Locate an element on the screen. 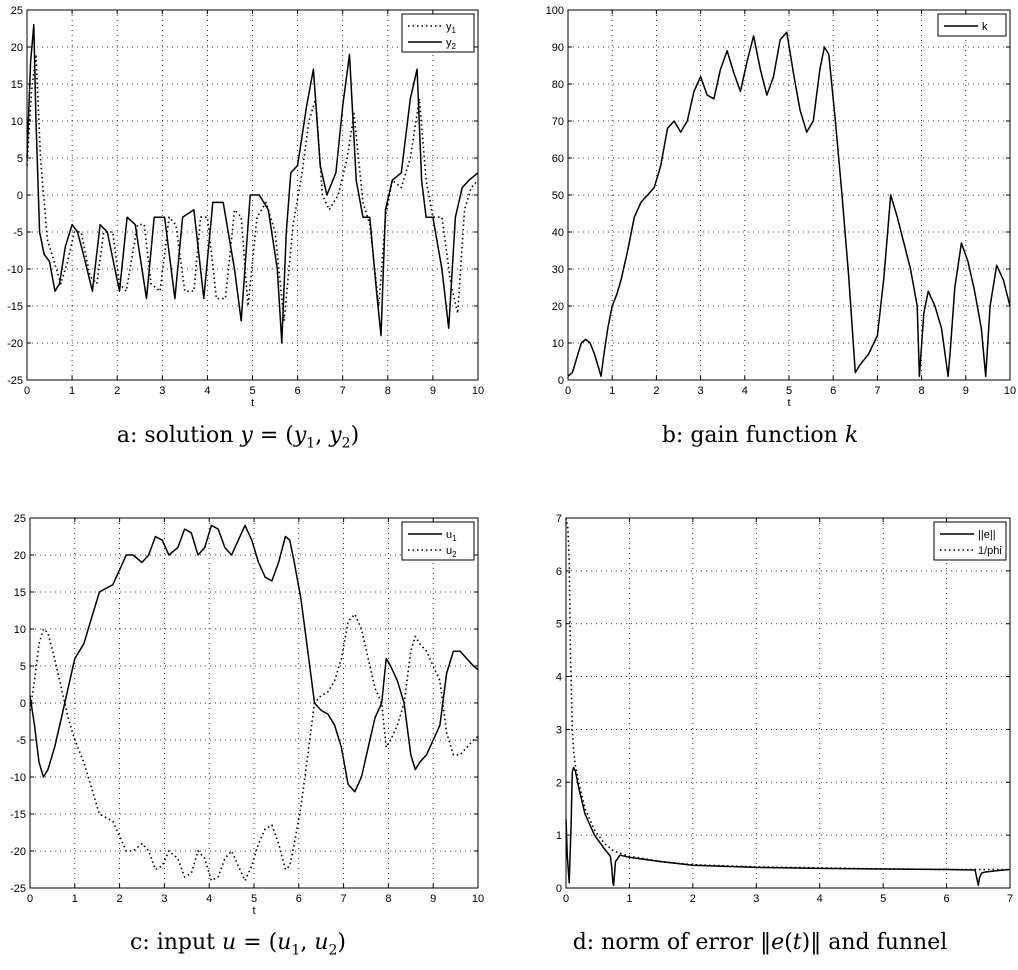 The image size is (1018, 970). legend-label: u2 is located at coordinates (451, 552).